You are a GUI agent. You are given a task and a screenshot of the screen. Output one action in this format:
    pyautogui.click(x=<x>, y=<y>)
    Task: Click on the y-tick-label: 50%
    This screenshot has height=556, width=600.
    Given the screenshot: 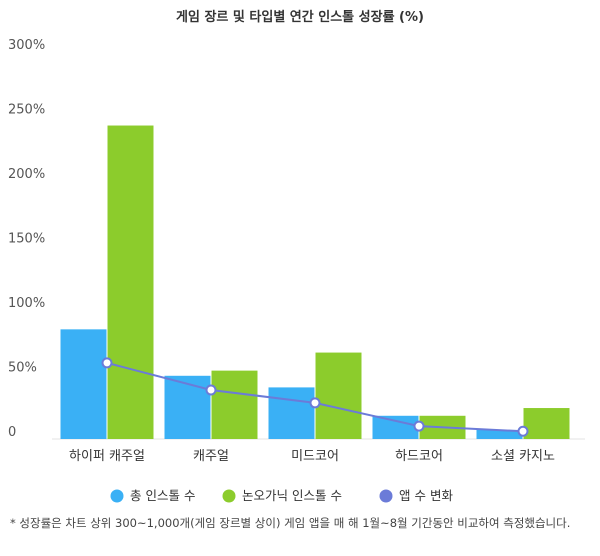 What is the action you would take?
    pyautogui.click(x=22, y=368)
    